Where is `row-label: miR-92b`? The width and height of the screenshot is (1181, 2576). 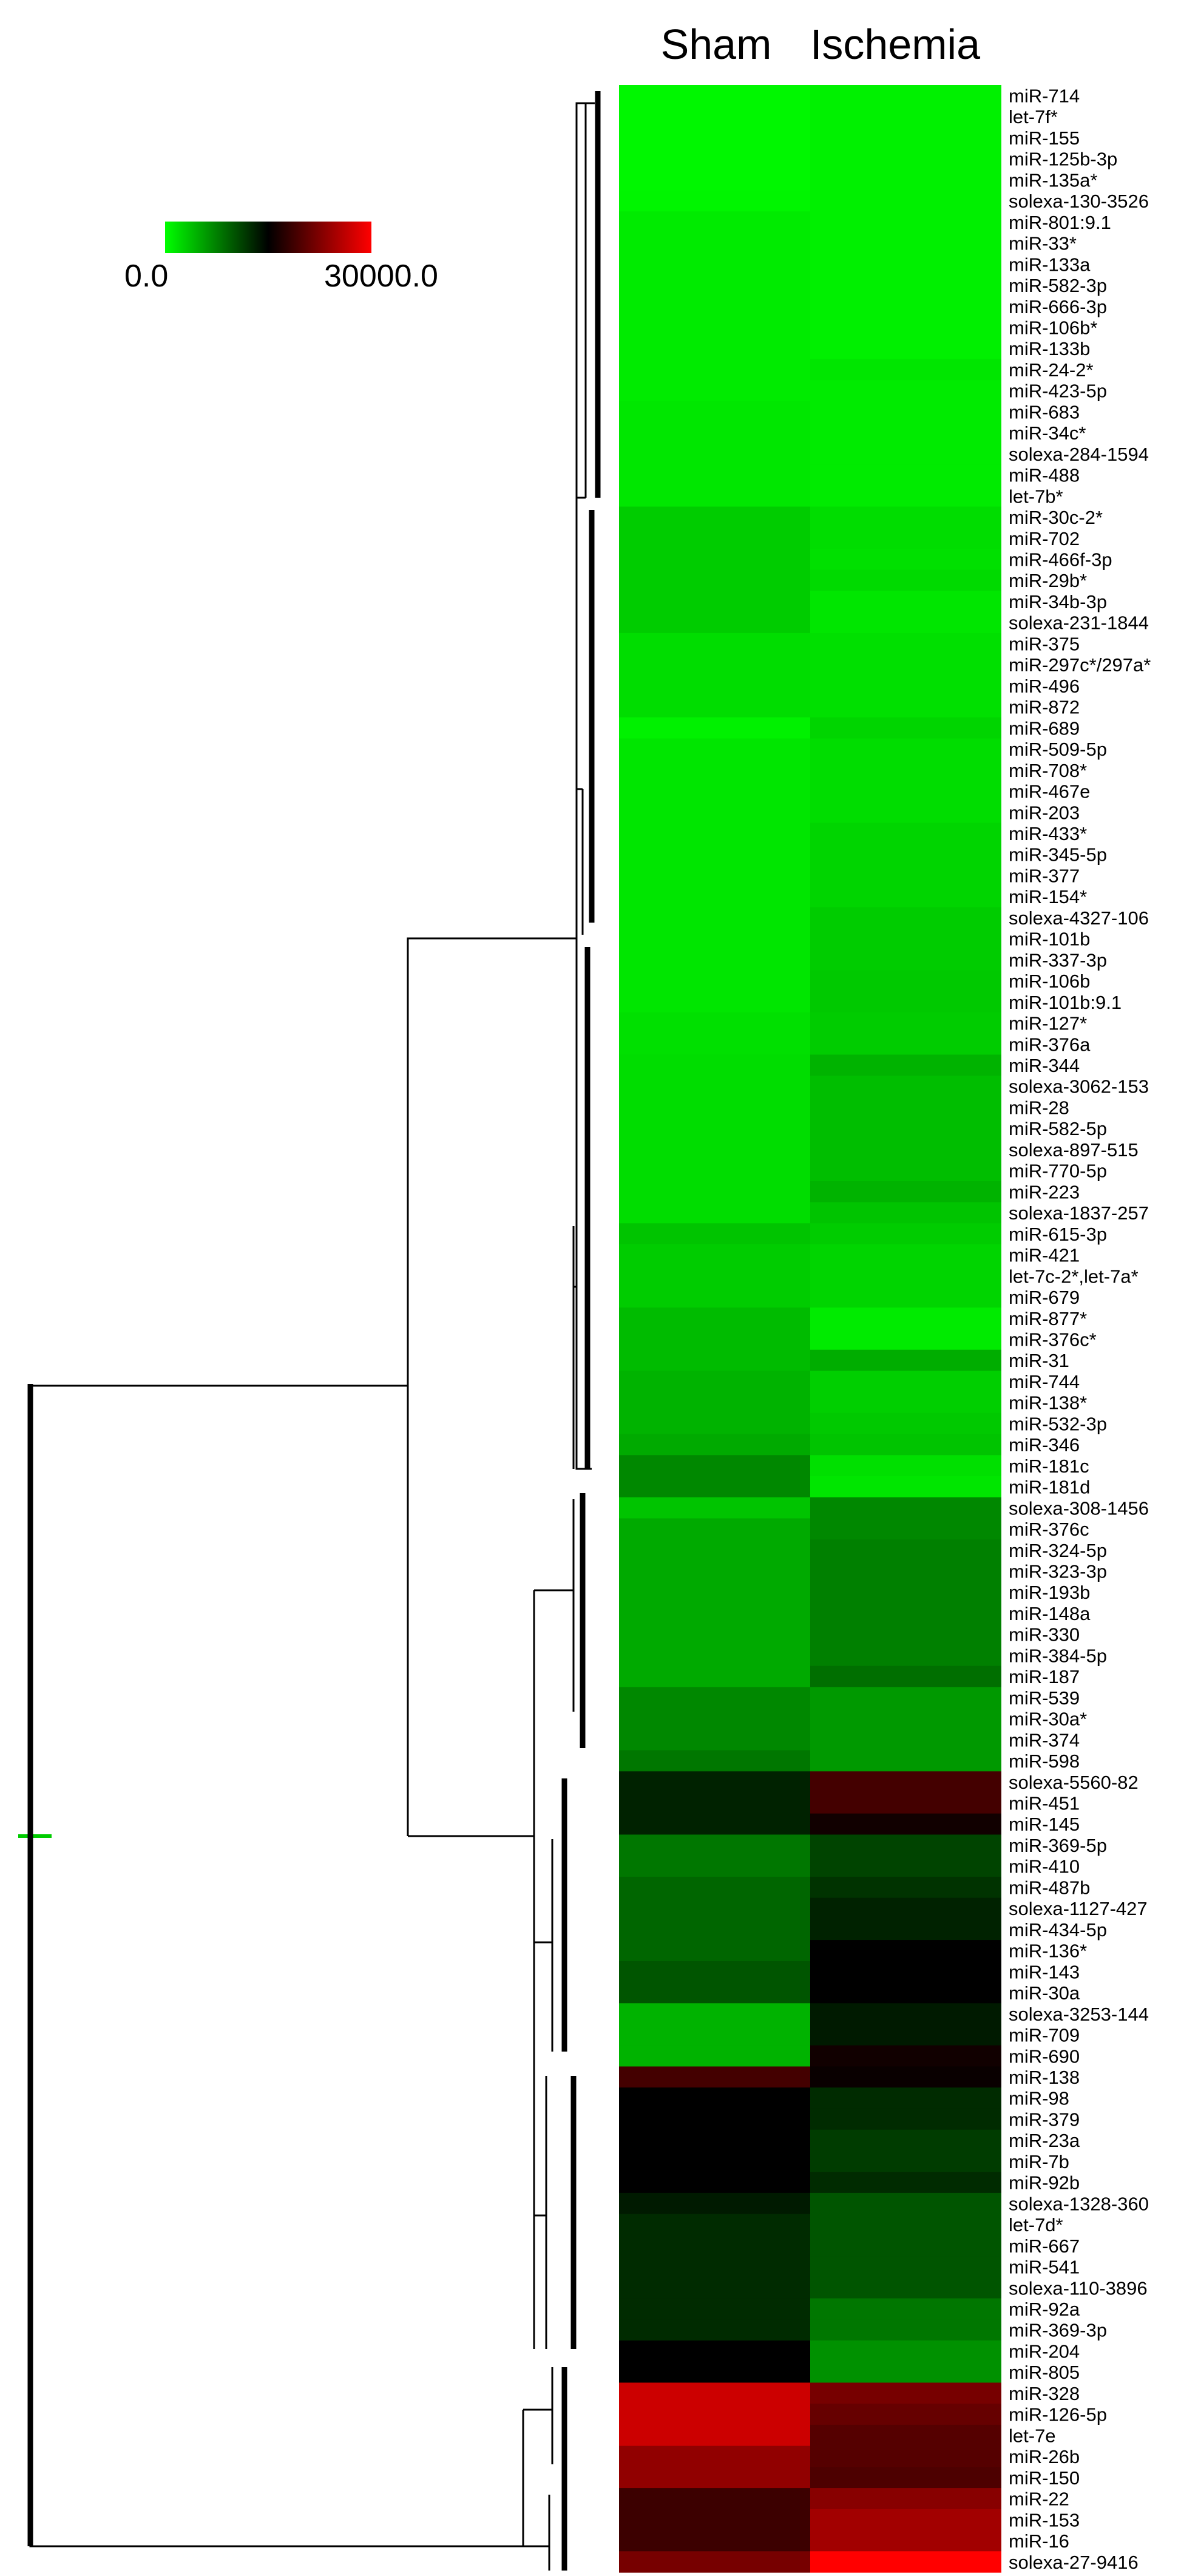 row-label: miR-92b is located at coordinates (1044, 2183).